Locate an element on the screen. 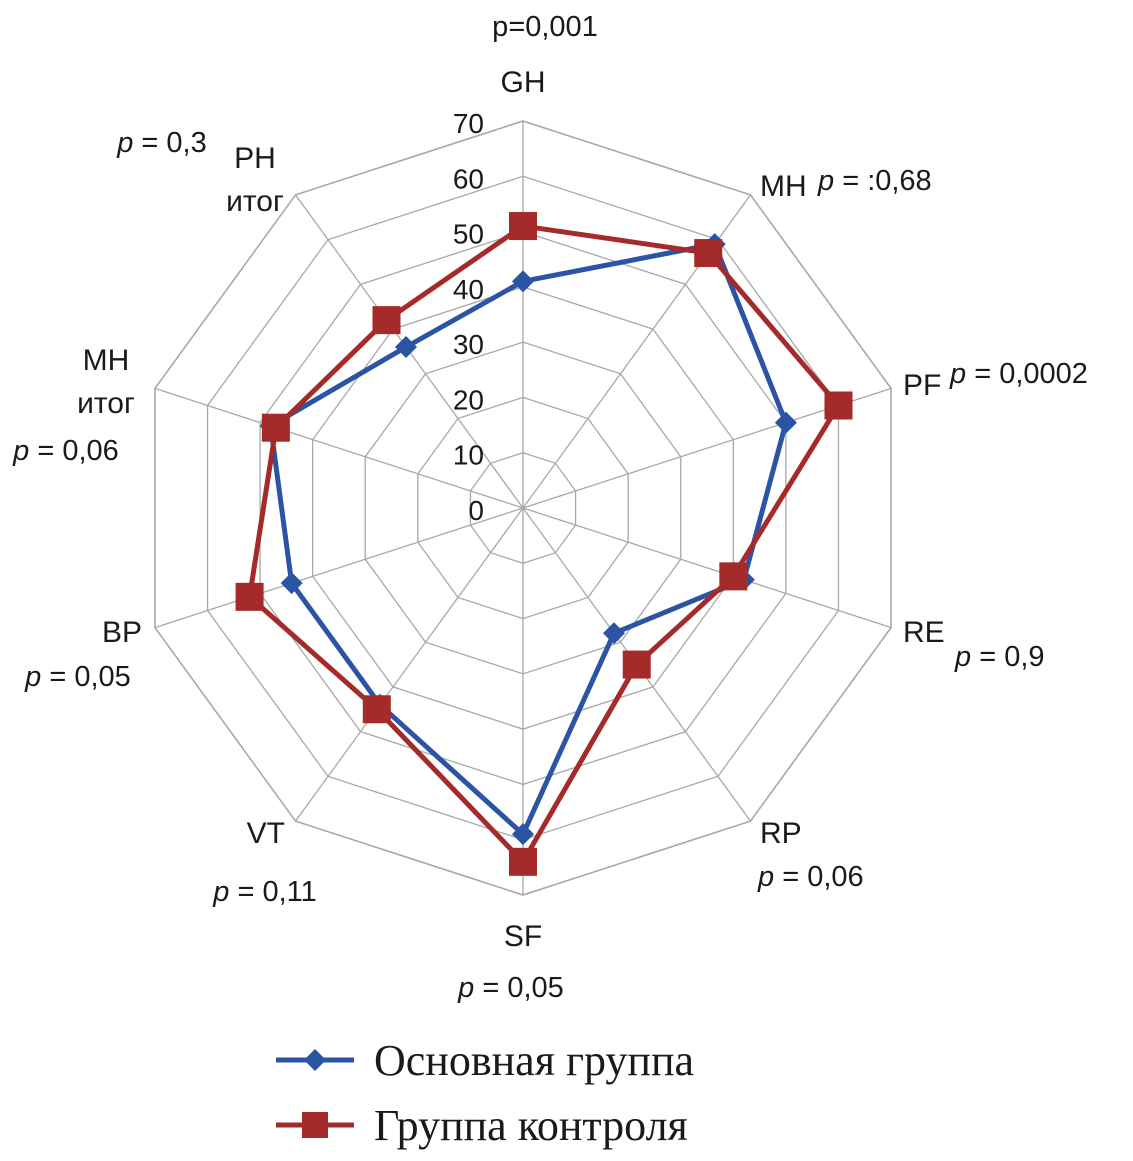  axis-label: GH is located at coordinates (523, 82).